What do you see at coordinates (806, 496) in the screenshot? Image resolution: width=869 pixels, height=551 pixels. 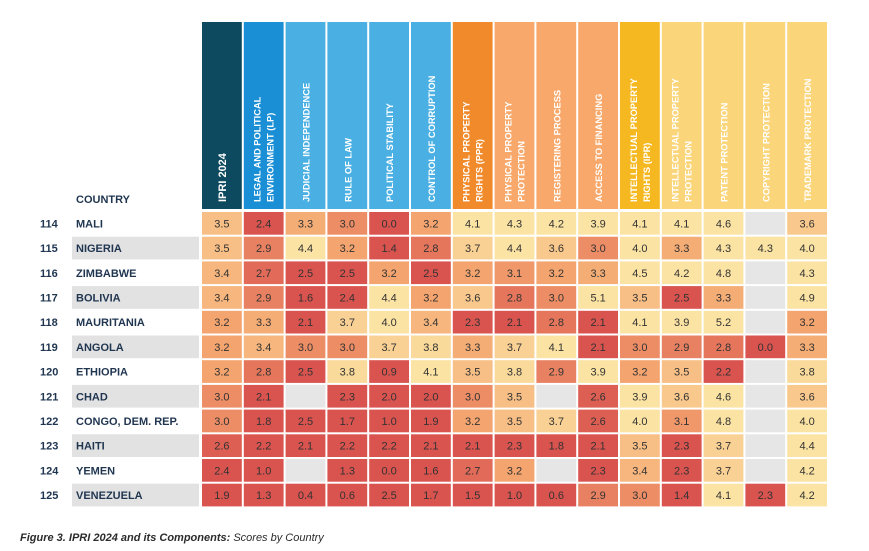 I see `cell-value-11-14: 4.2` at bounding box center [806, 496].